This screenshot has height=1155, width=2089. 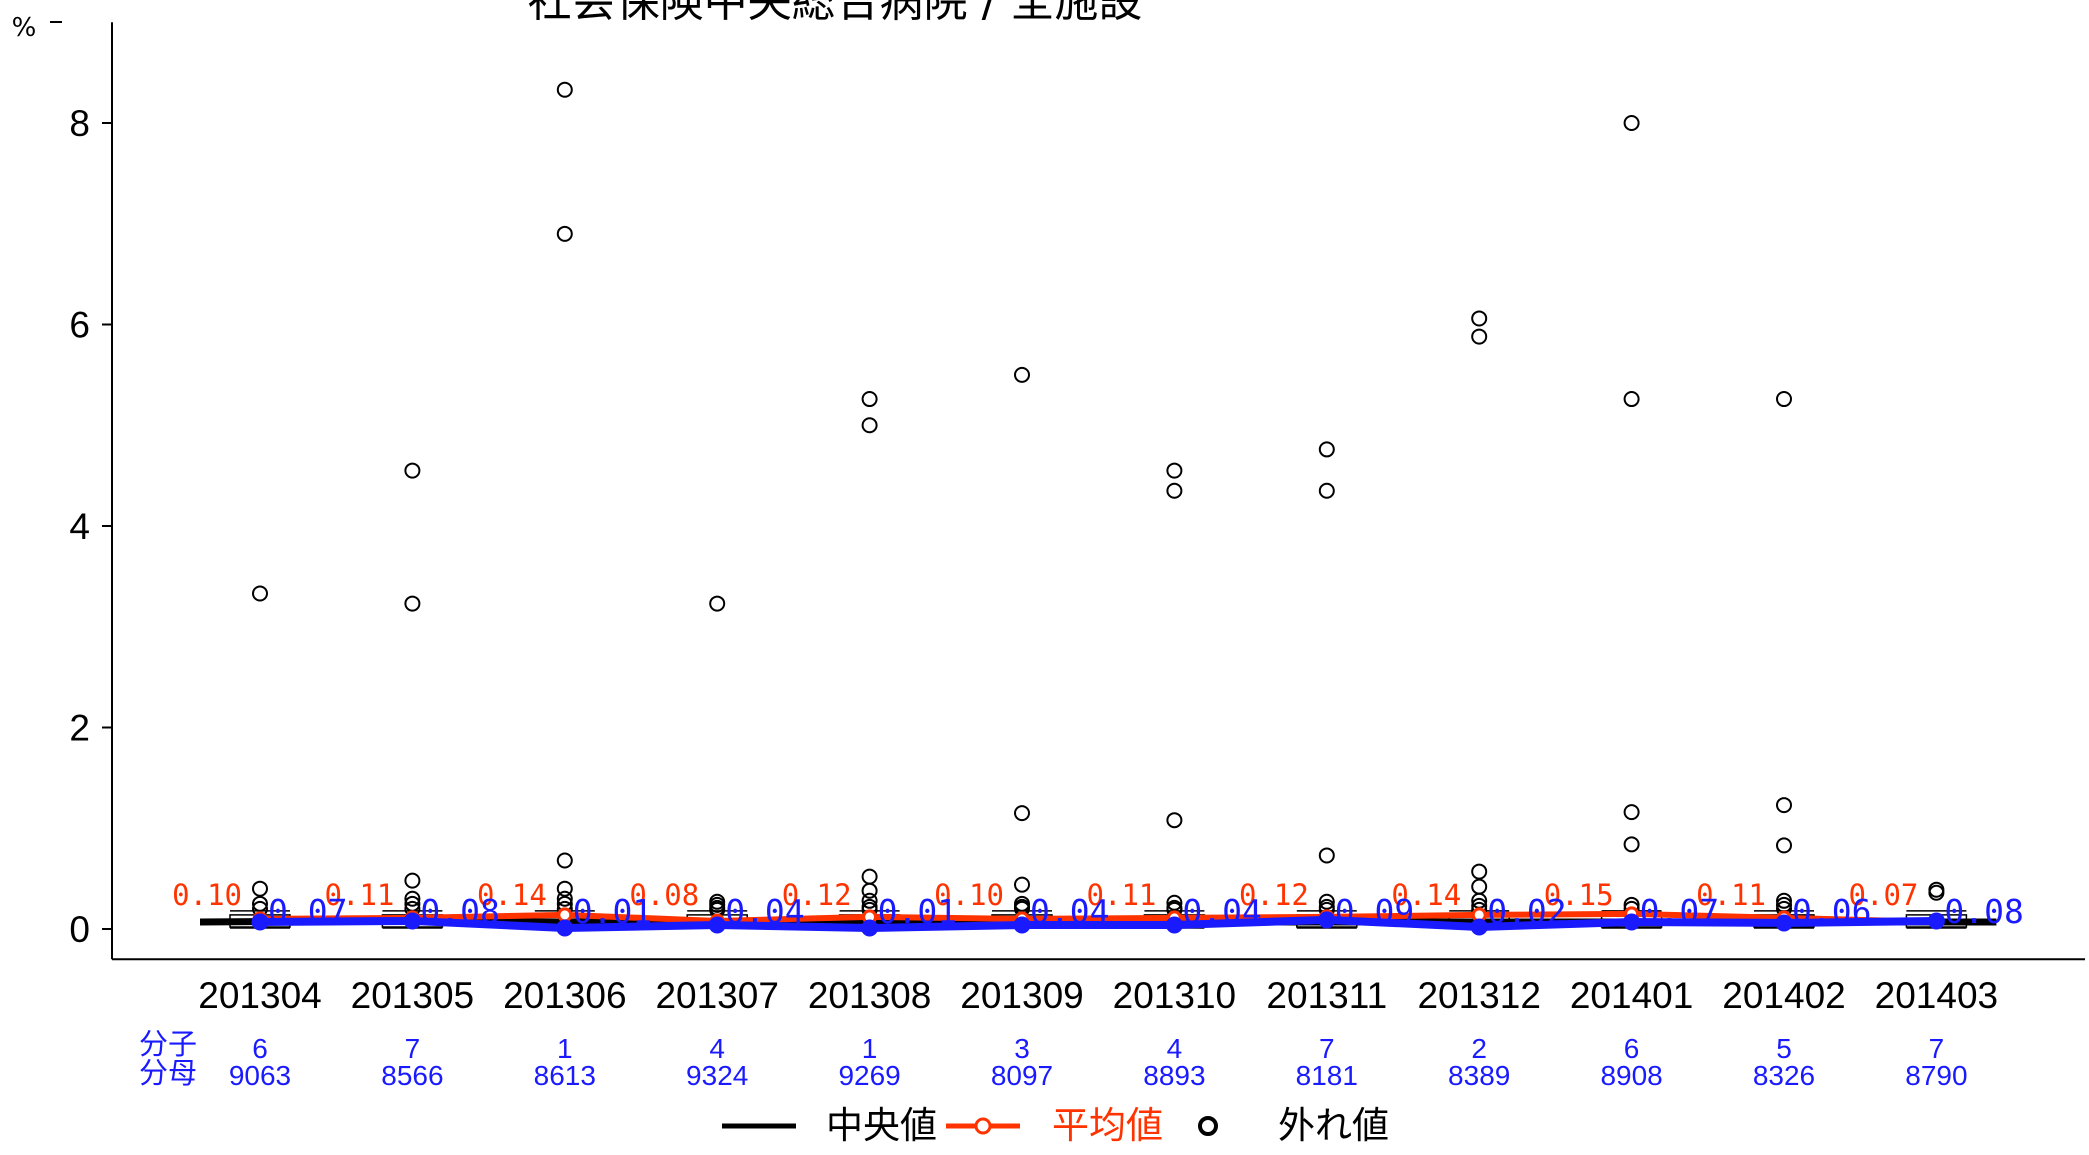 I want to click on x-tick-label: 201304, so click(x=259, y=995).